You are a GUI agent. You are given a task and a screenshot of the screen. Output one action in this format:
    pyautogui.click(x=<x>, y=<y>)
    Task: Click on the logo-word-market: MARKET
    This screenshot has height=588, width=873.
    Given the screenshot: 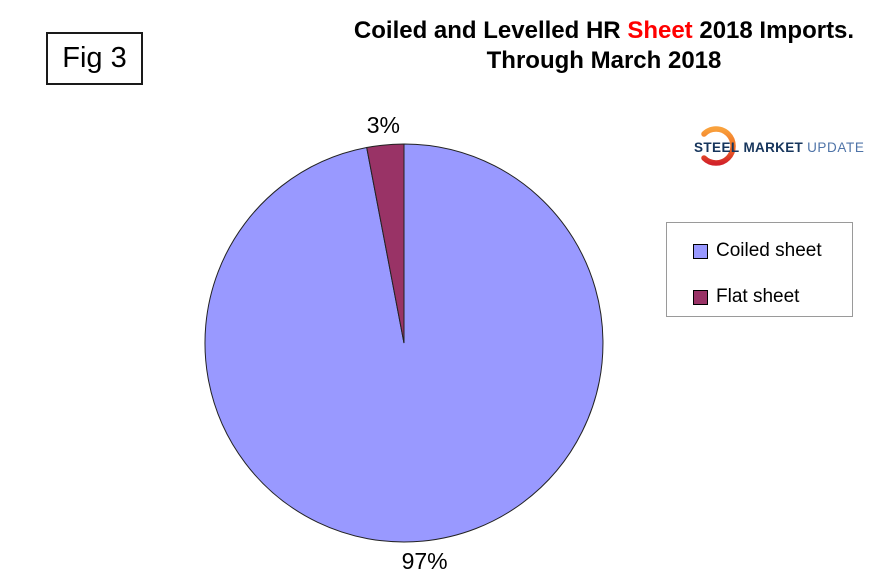 What is the action you would take?
    pyautogui.click(x=773, y=147)
    